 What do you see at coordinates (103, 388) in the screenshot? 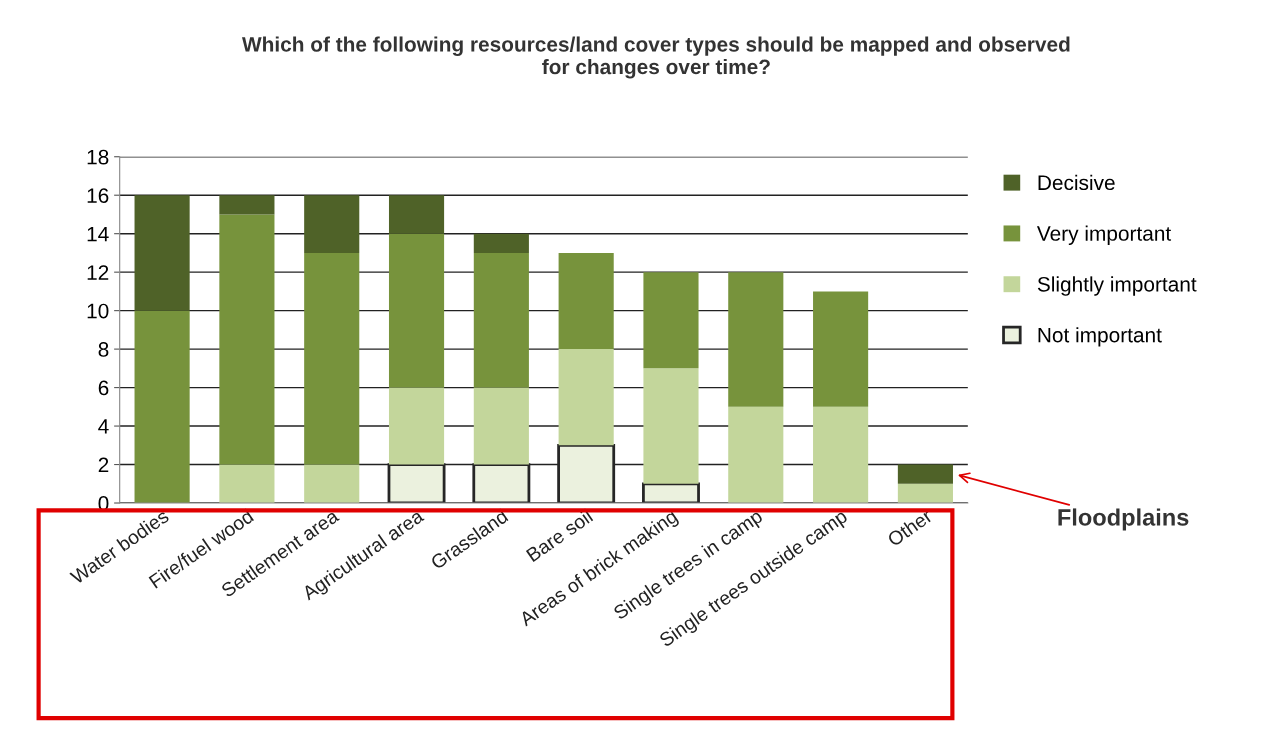
I see `y-tick-label: 6` at bounding box center [103, 388].